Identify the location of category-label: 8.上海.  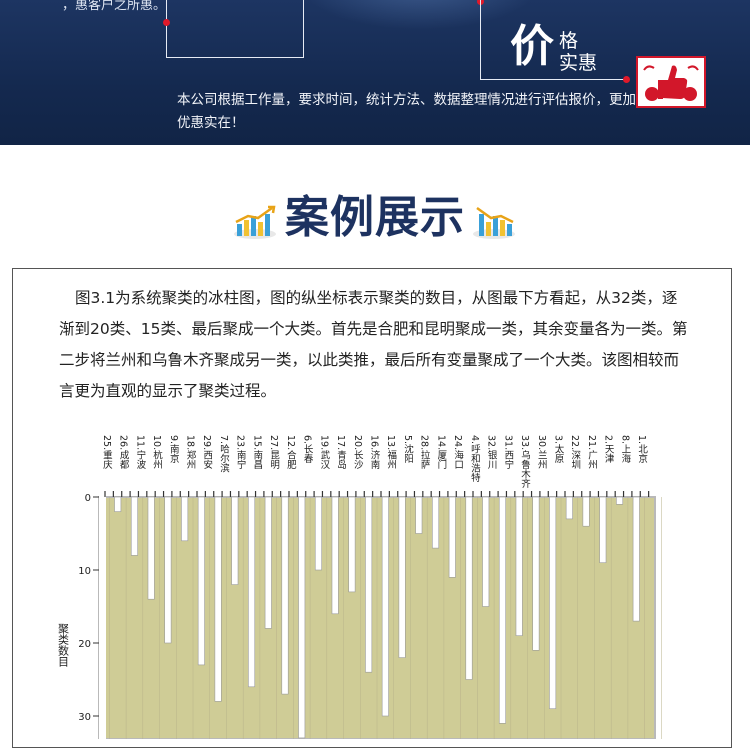
(625, 449).